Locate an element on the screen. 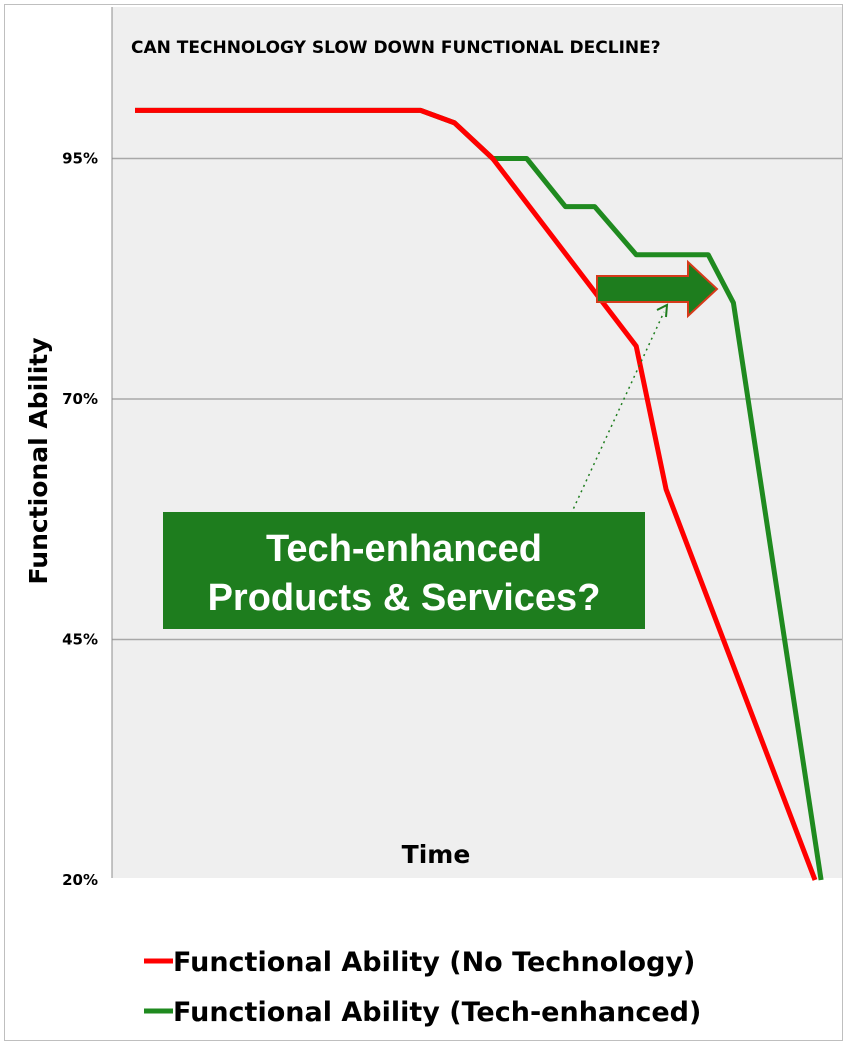 The image size is (849, 1047). y-tick-70: 70% is located at coordinates (80, 399).